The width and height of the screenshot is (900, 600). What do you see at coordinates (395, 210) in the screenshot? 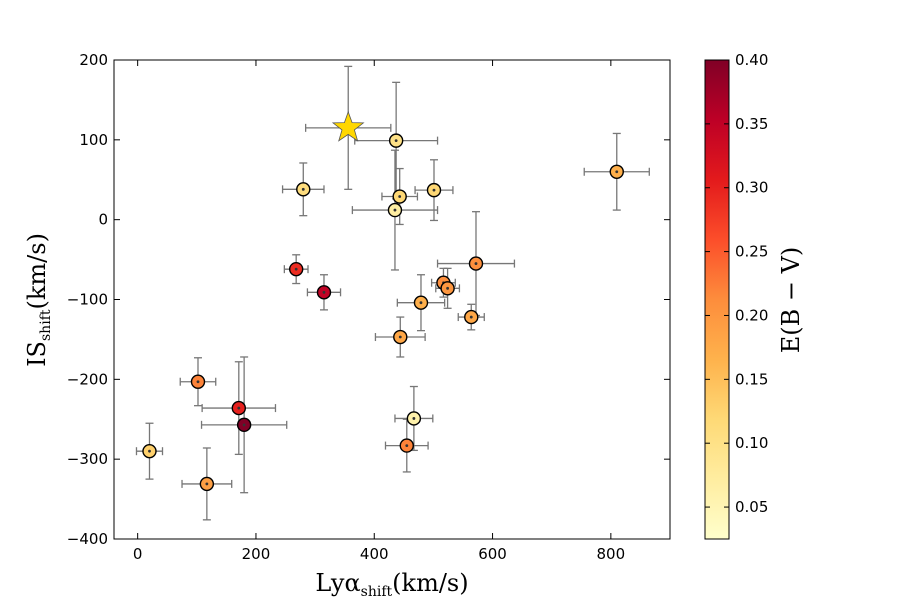
I see `data-point-9-center` at bounding box center [395, 210].